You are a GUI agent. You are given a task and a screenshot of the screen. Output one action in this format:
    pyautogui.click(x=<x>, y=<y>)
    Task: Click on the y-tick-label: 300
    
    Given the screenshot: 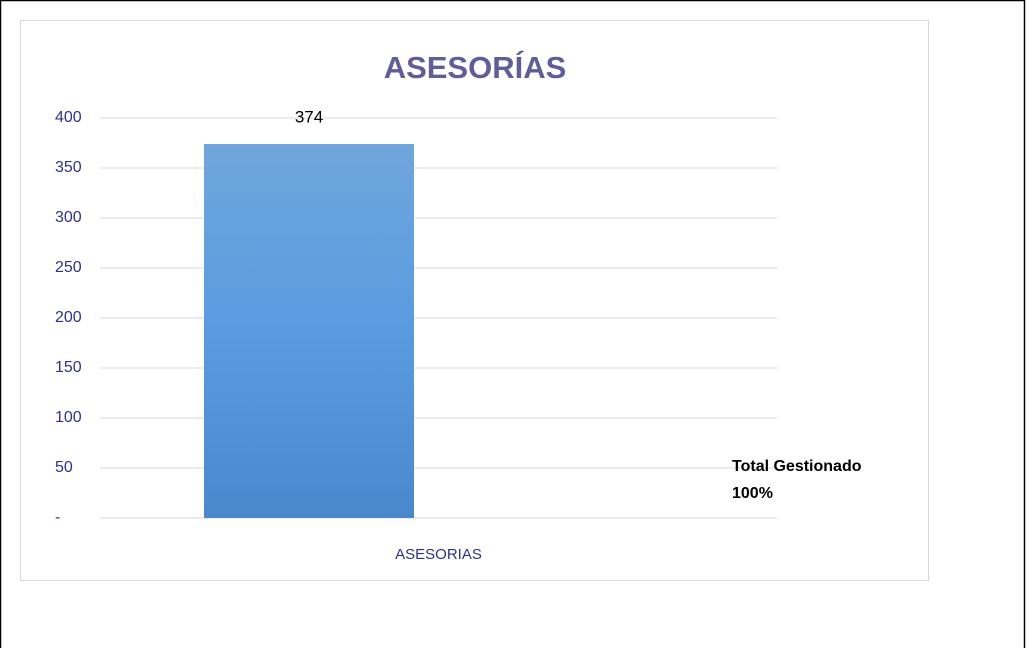 What is the action you would take?
    pyautogui.click(x=68, y=217)
    